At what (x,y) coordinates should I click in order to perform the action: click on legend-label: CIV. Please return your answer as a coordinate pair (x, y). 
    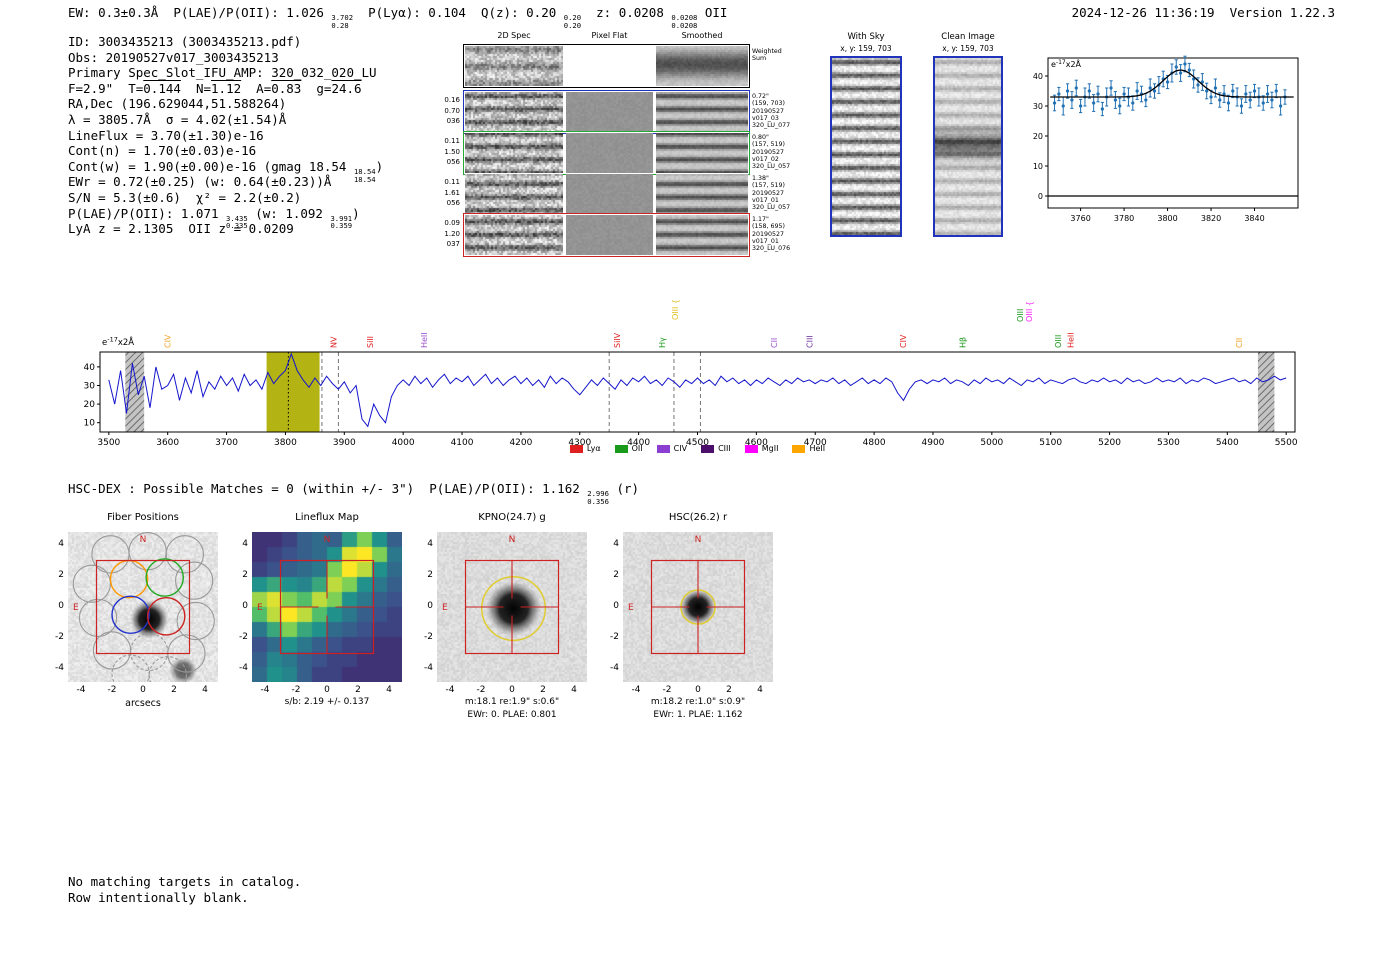
    Looking at the image, I should click on (680, 448).